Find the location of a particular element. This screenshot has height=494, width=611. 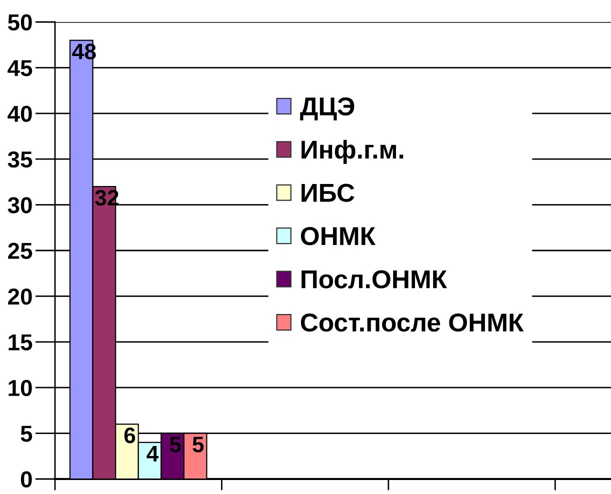

data-label: 4 is located at coordinates (152, 454).